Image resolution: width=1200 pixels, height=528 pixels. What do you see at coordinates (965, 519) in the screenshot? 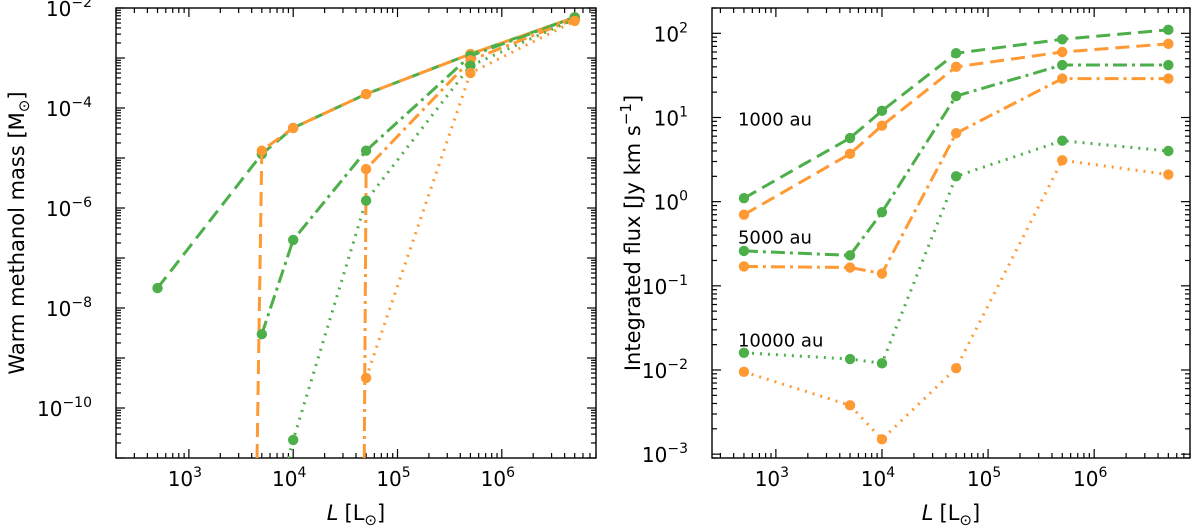
I see `x-axis-unit-subscript: ⊙` at bounding box center [965, 519].